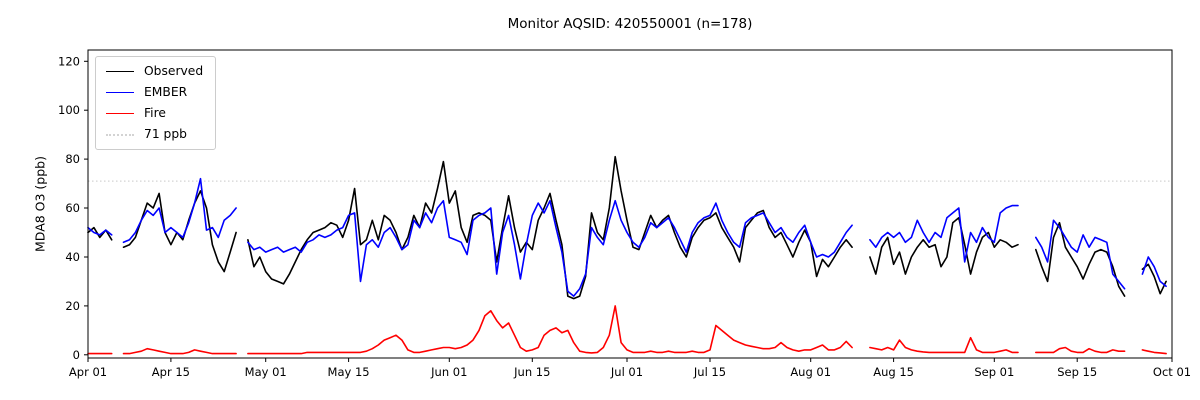 The width and height of the screenshot is (1200, 400). I want to click on svg-text: 40, so click(72, 257).